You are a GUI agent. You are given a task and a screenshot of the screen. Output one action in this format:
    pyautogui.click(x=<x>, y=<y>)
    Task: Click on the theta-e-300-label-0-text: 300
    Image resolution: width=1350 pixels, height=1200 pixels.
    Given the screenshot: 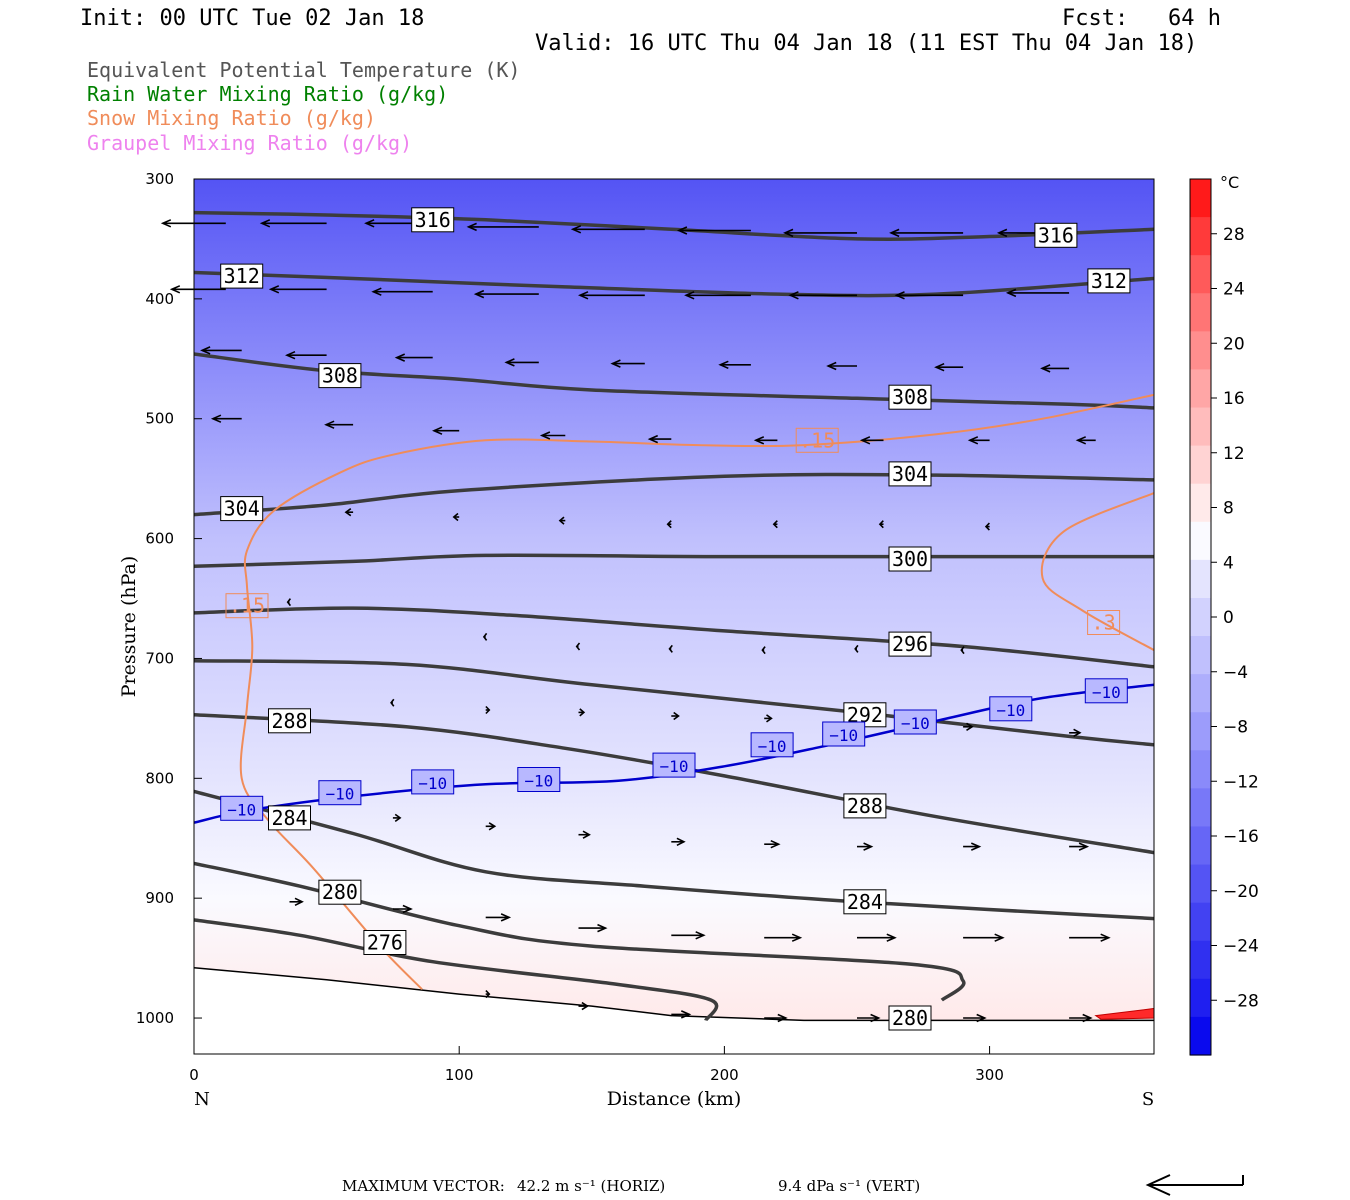 What is the action you would take?
    pyautogui.click(x=910, y=559)
    